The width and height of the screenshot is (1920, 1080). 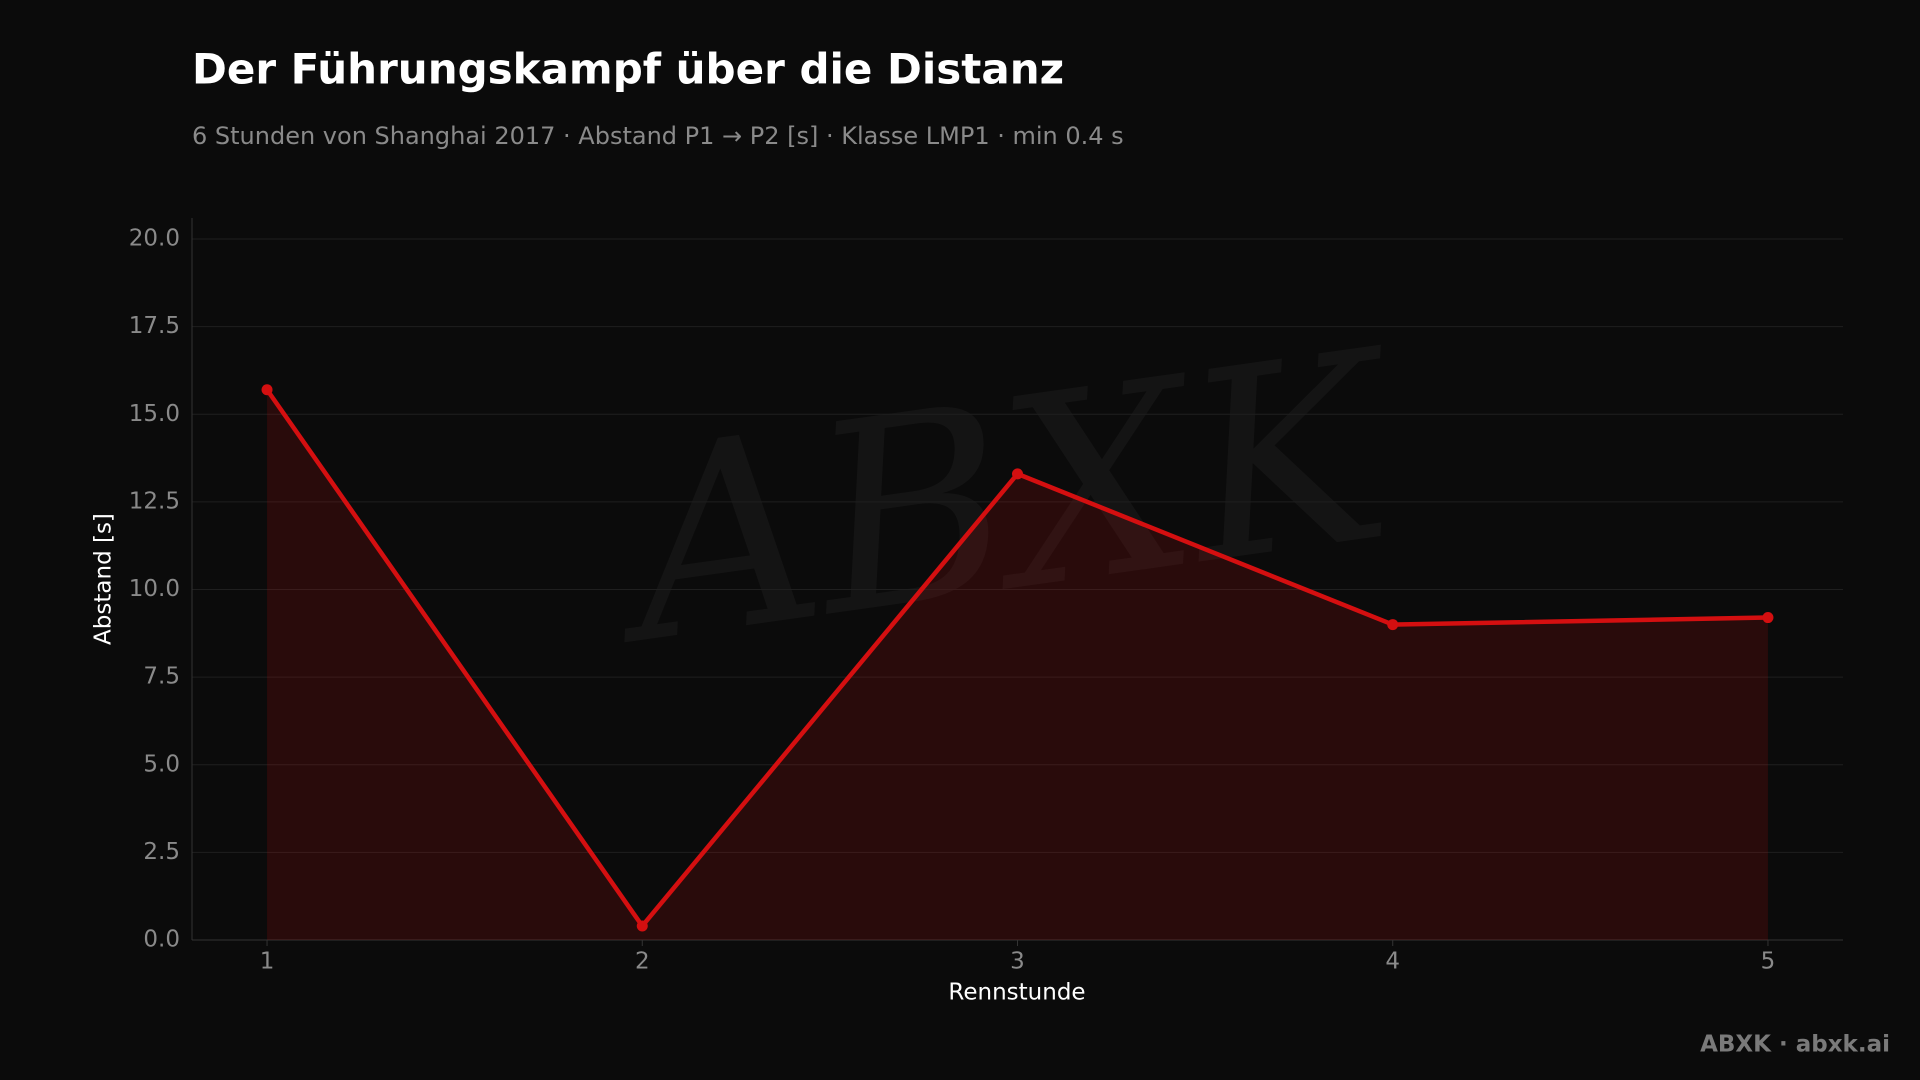 What do you see at coordinates (628, 69) in the screenshot?
I see `chart-title: Der Führungskampf über die Distanz` at bounding box center [628, 69].